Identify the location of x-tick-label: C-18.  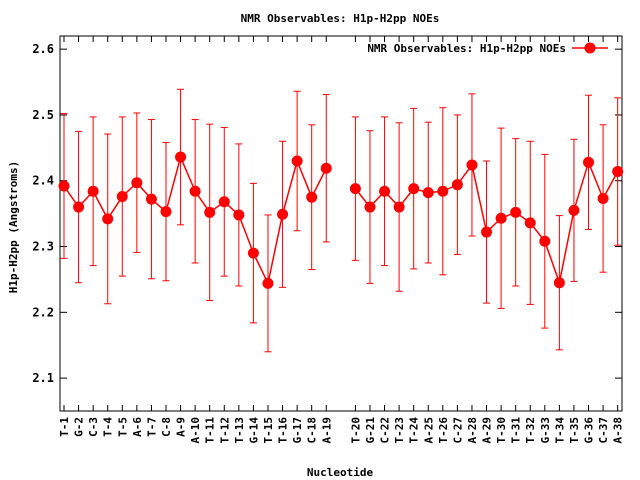
(312, 430).